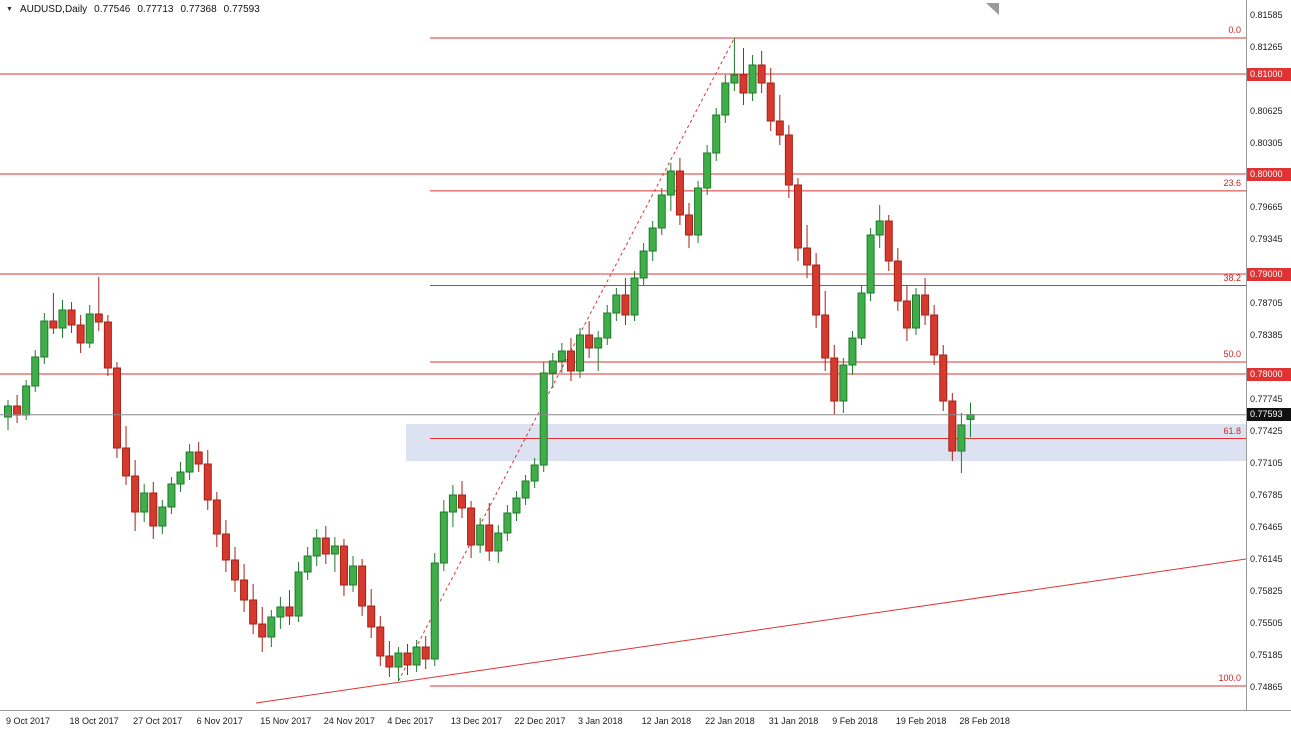 Image resolution: width=1291 pixels, height=733 pixels. Describe the element at coordinates (992, 9) in the screenshot. I see `chart-shift-marker-icon` at that location.